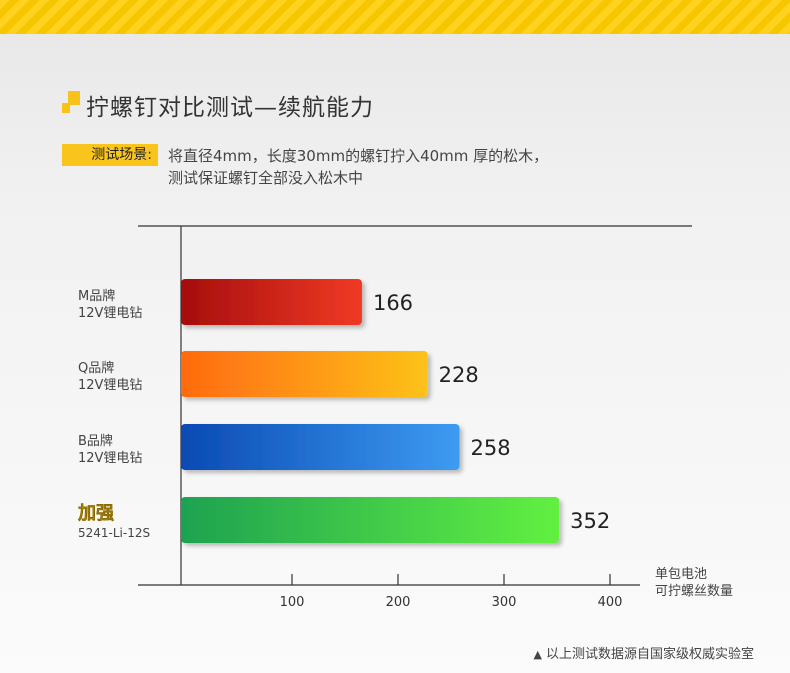 This screenshot has width=790, height=673. Describe the element at coordinates (96, 296) in the screenshot. I see `category-label-0-line-1: M品牌` at that location.